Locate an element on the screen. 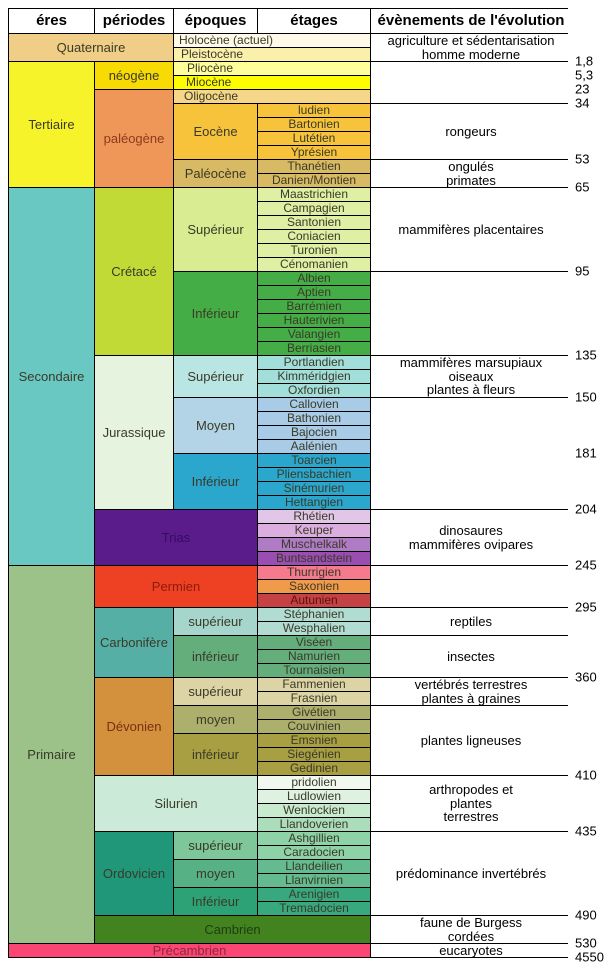  column-header-epoques: époques is located at coordinates (215, 21).